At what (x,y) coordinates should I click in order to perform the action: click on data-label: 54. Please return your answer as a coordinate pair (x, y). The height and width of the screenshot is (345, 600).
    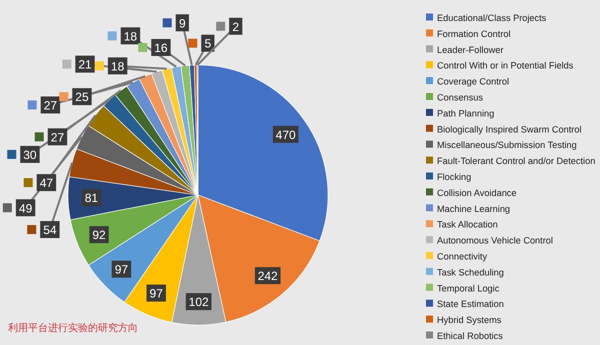
    Looking at the image, I should click on (50, 230).